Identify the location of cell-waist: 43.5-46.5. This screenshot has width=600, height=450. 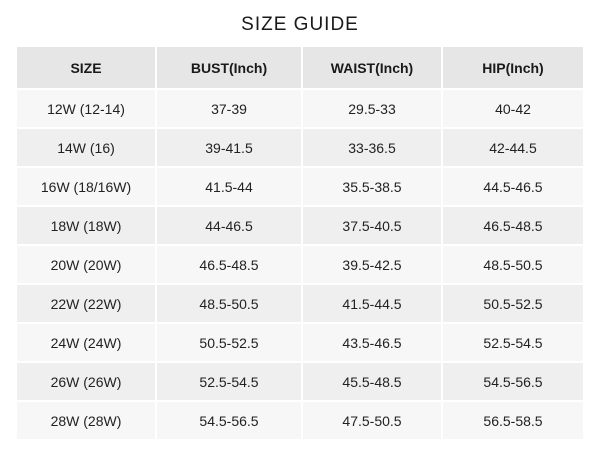
(373, 343).